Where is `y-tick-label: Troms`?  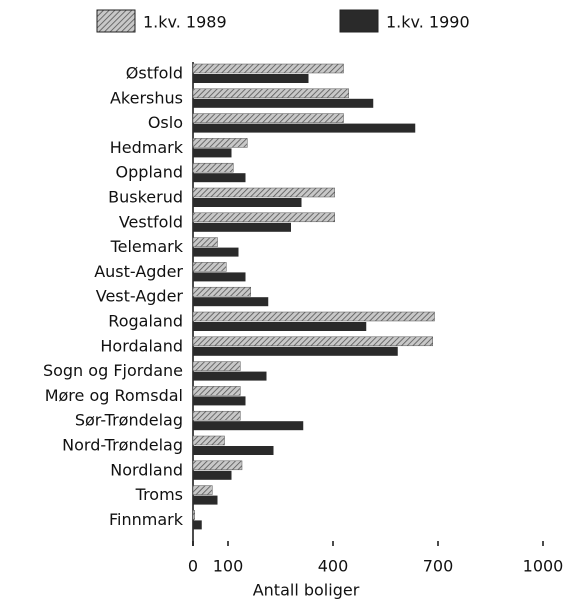 y-tick-label: Troms is located at coordinates (159, 494).